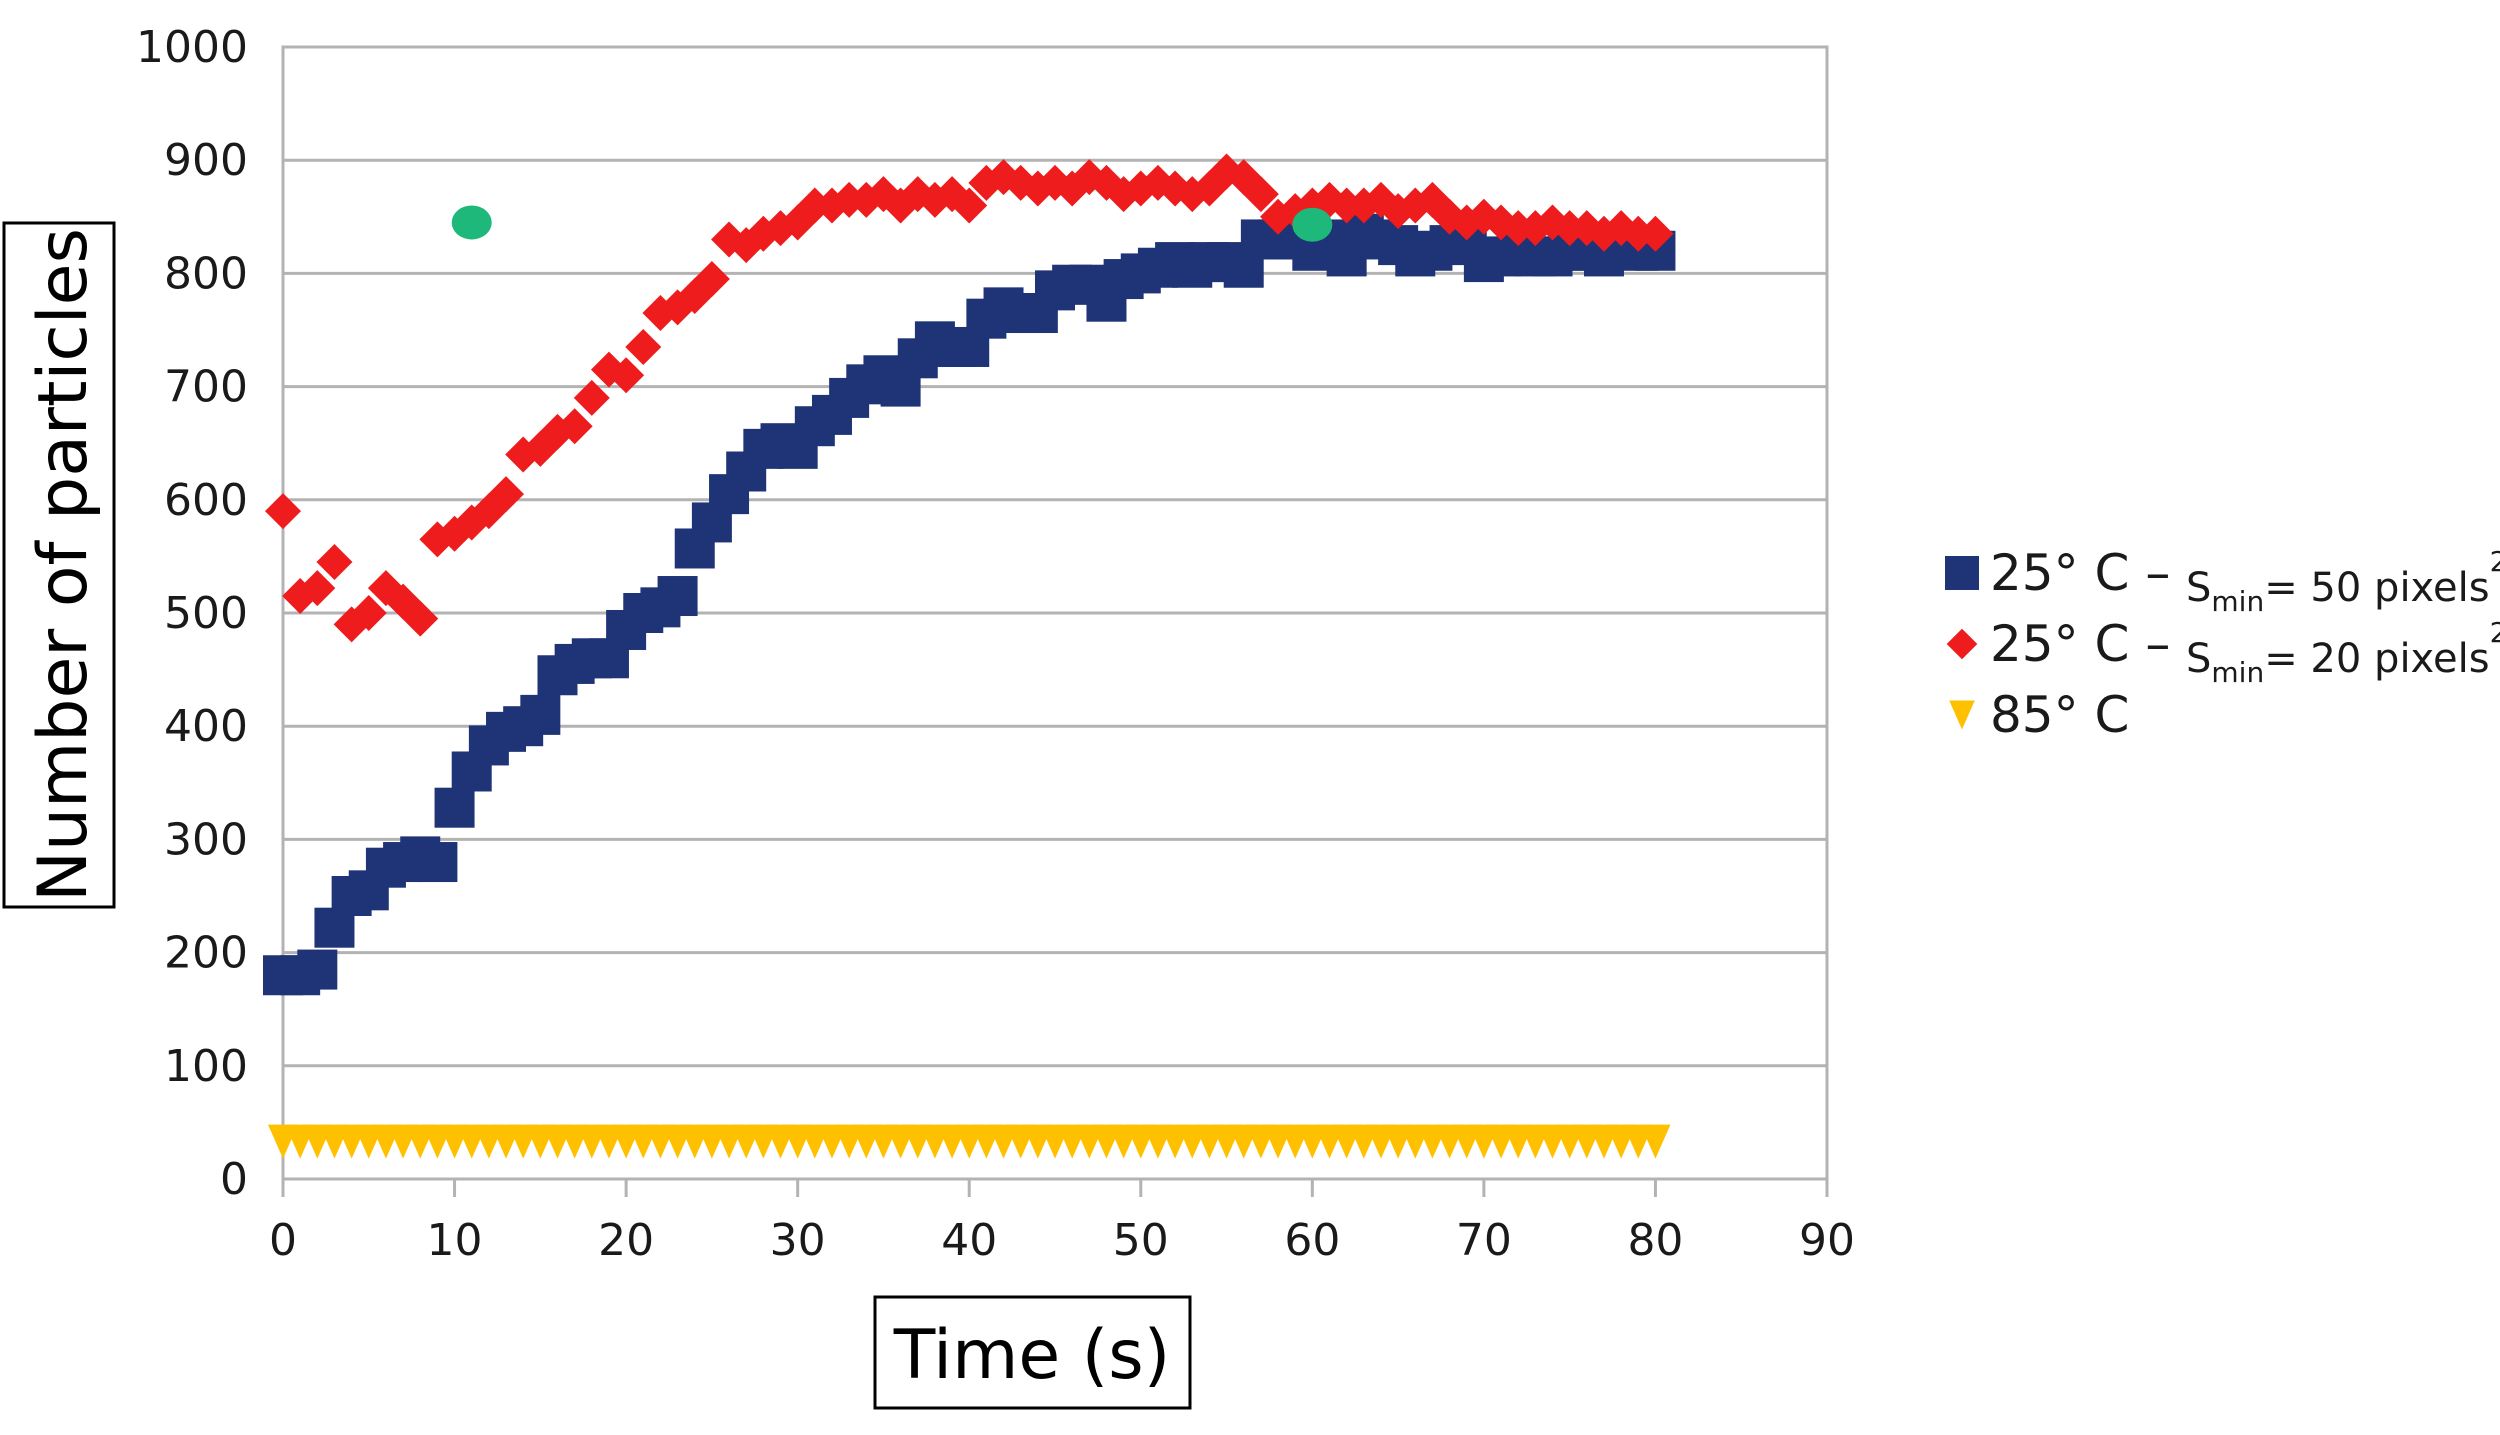 The width and height of the screenshot is (2500, 1435). What do you see at coordinates (206, 273) in the screenshot?
I see `y-tick-label: 800` at bounding box center [206, 273].